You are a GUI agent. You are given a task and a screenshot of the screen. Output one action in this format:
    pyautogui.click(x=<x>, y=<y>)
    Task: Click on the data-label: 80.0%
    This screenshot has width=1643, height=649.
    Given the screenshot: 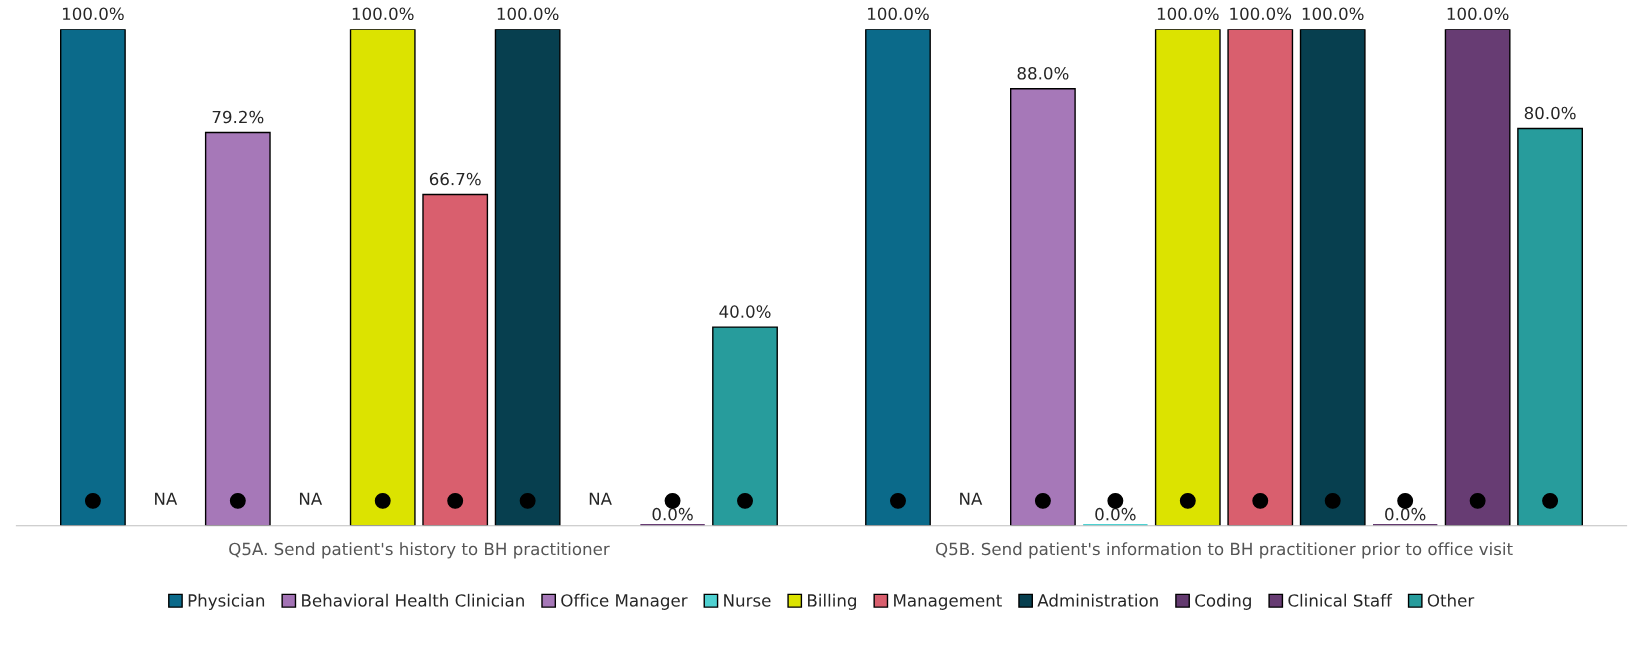 What is the action you would take?
    pyautogui.click(x=1550, y=113)
    